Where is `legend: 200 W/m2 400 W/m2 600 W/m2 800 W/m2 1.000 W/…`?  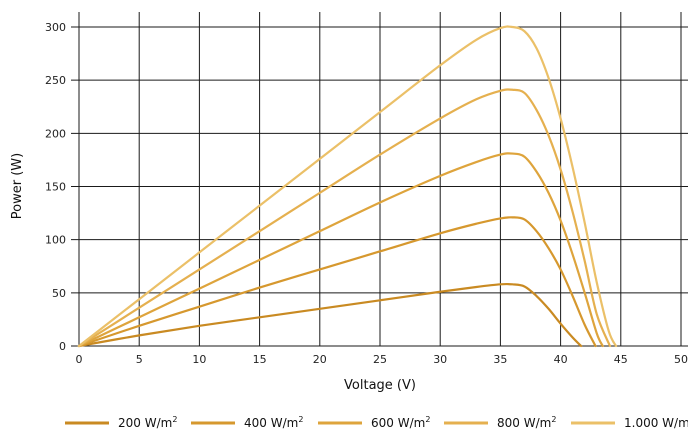 legend: 200 W/m2 400 W/m2 600 W/m2 800 W/m2 1.000 W/… is located at coordinates (376, 422).